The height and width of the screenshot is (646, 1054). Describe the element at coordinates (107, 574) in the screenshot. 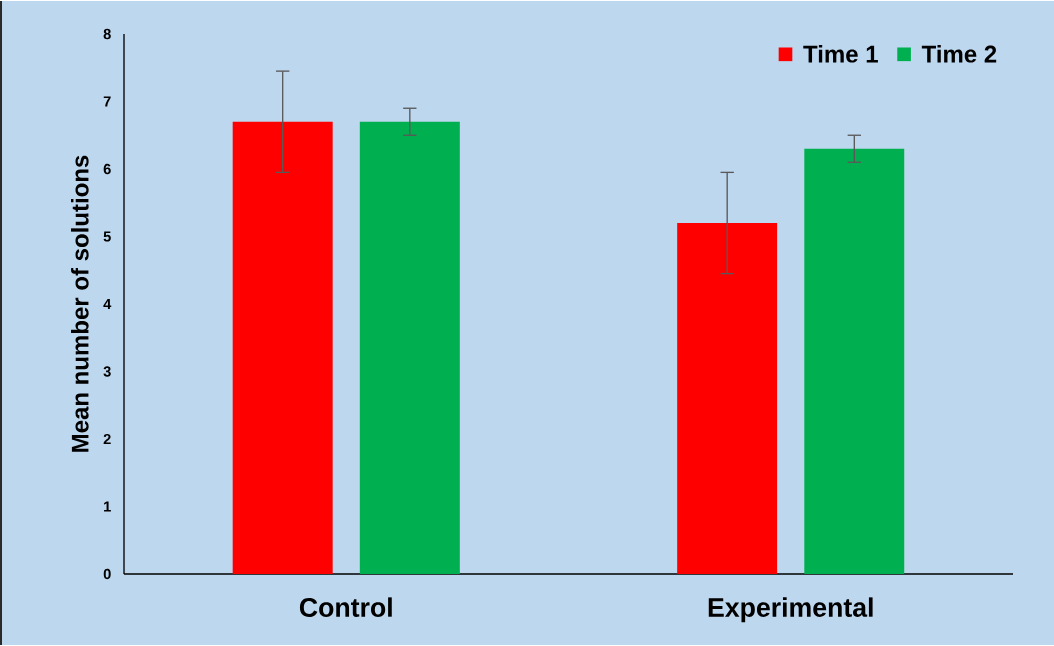

I see `y-tick-label: 0` at that location.